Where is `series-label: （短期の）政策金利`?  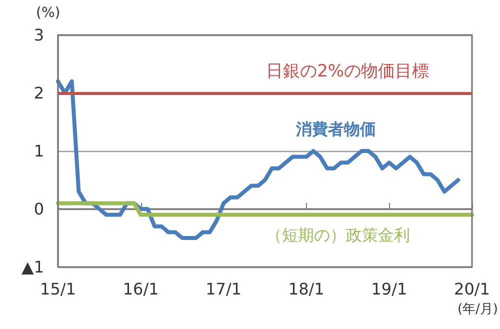
series-label: （短期の）政策金利 is located at coordinates (338, 234).